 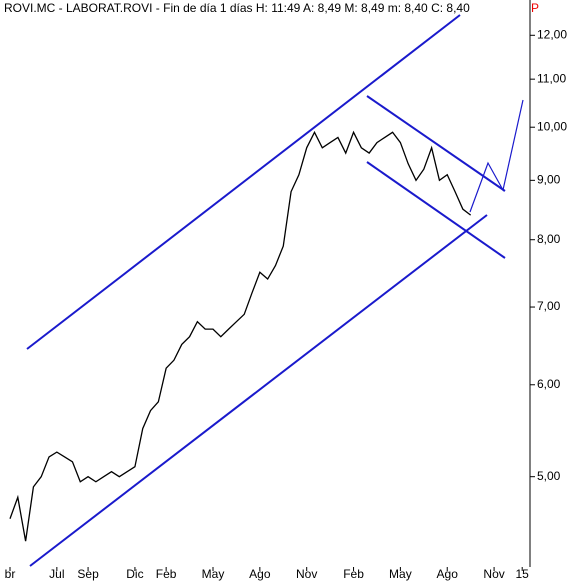 What do you see at coordinates (535, 8) in the screenshot?
I see `flag: P` at bounding box center [535, 8].